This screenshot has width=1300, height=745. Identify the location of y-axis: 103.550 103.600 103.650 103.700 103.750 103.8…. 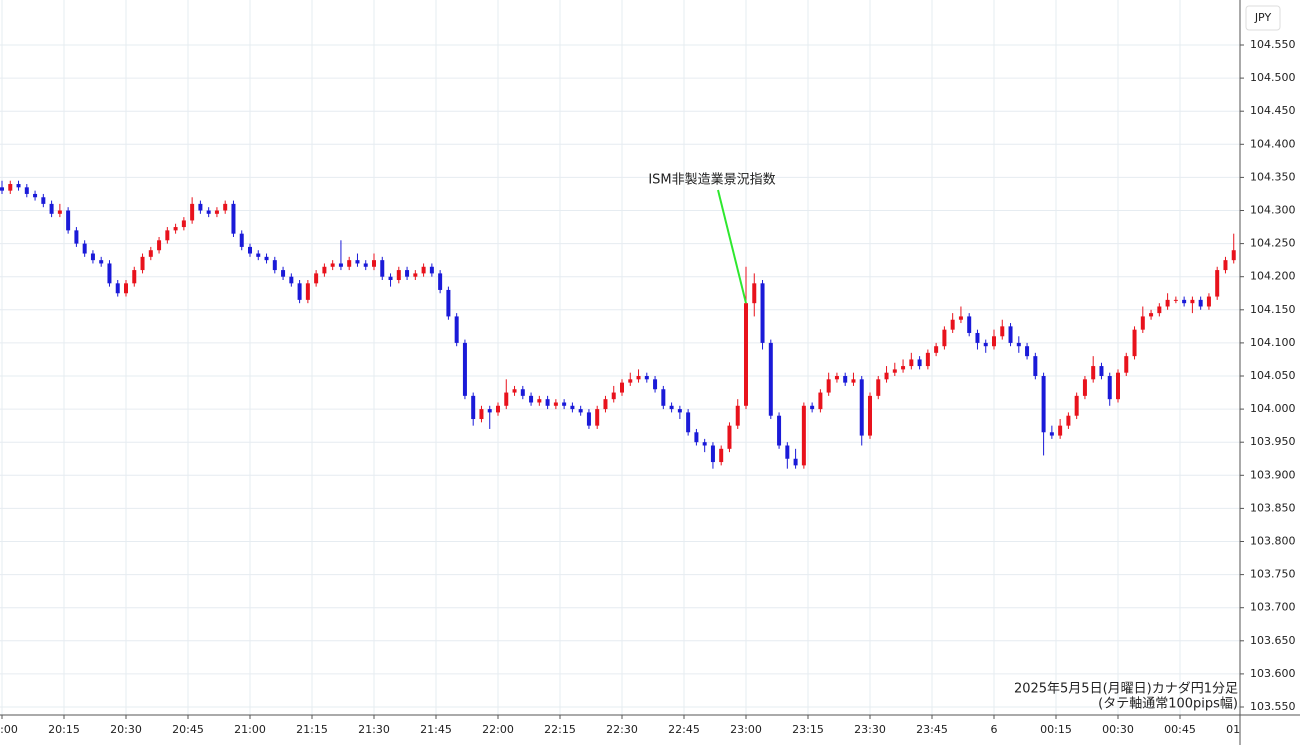
(1268, 375).